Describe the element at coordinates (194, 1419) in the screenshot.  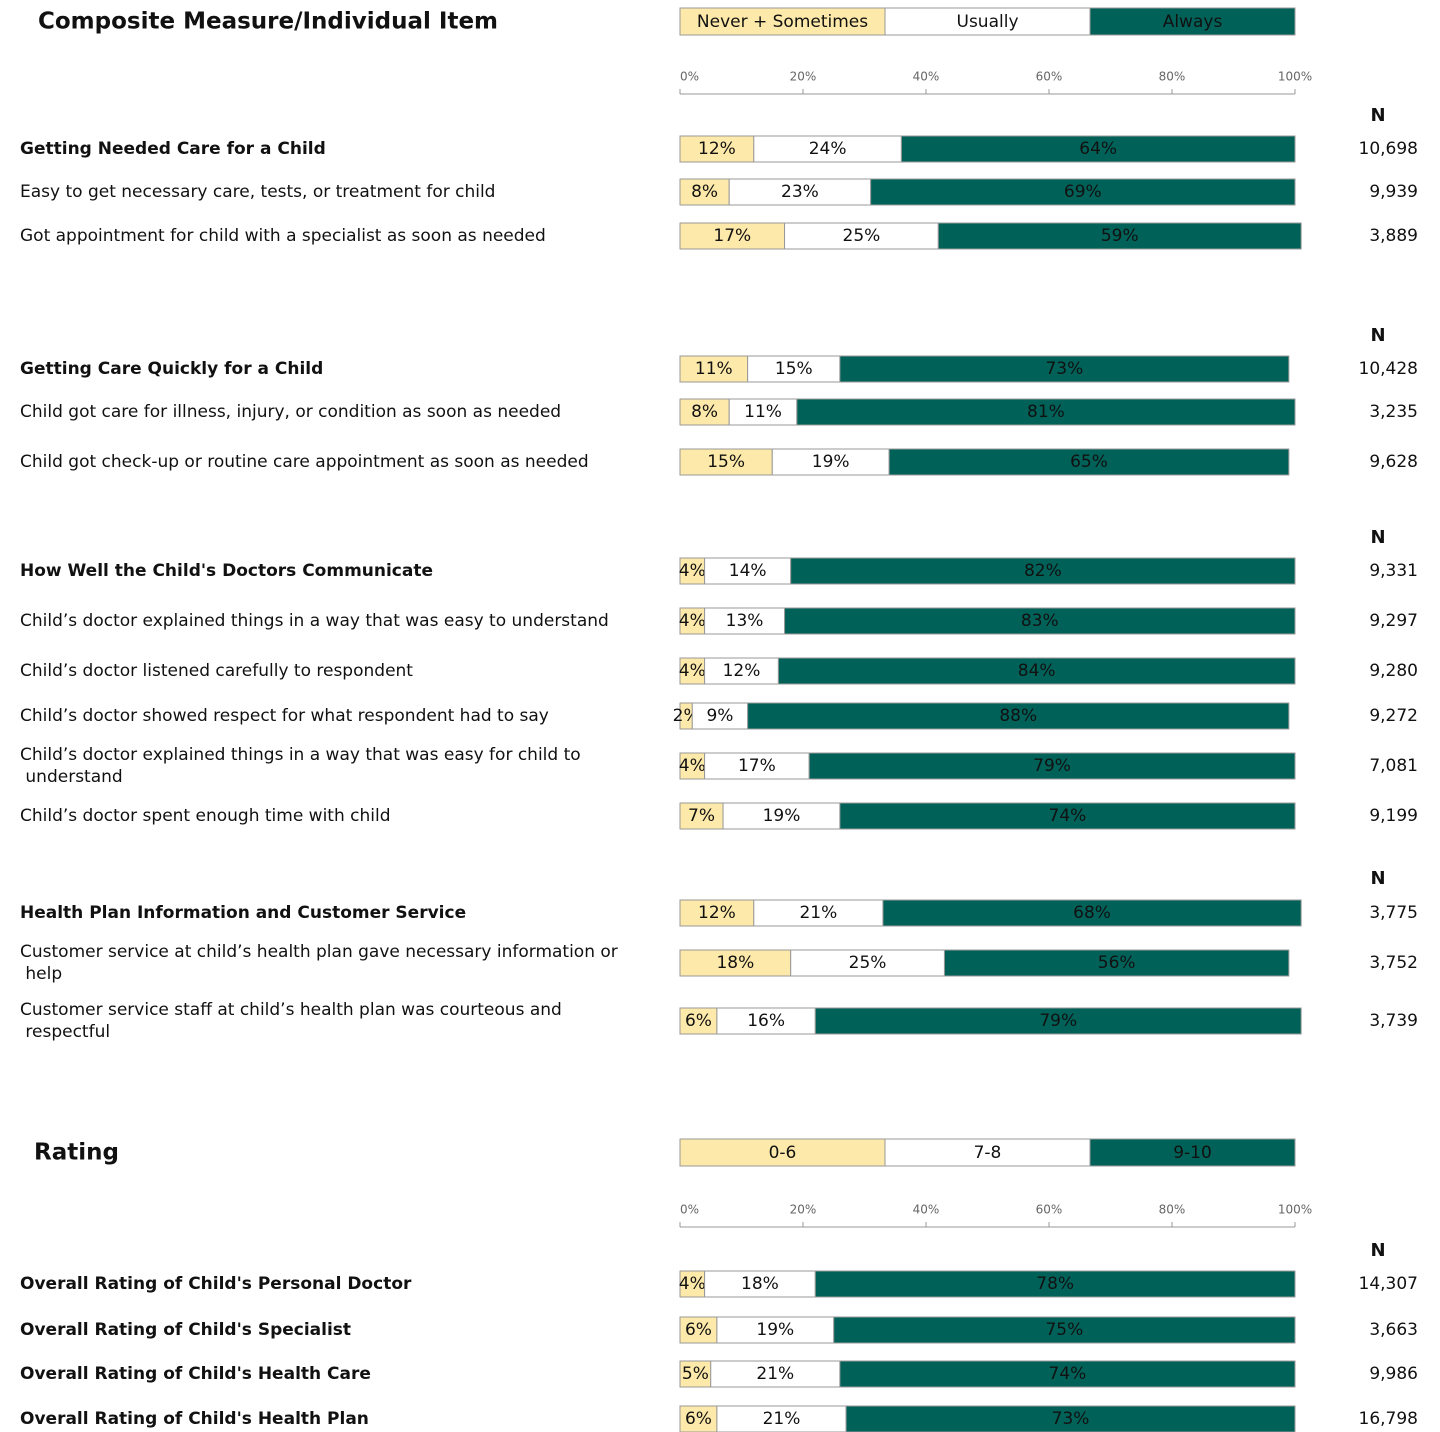
I see `row-label: Overall Rating of Child's Health Plan` at that location.